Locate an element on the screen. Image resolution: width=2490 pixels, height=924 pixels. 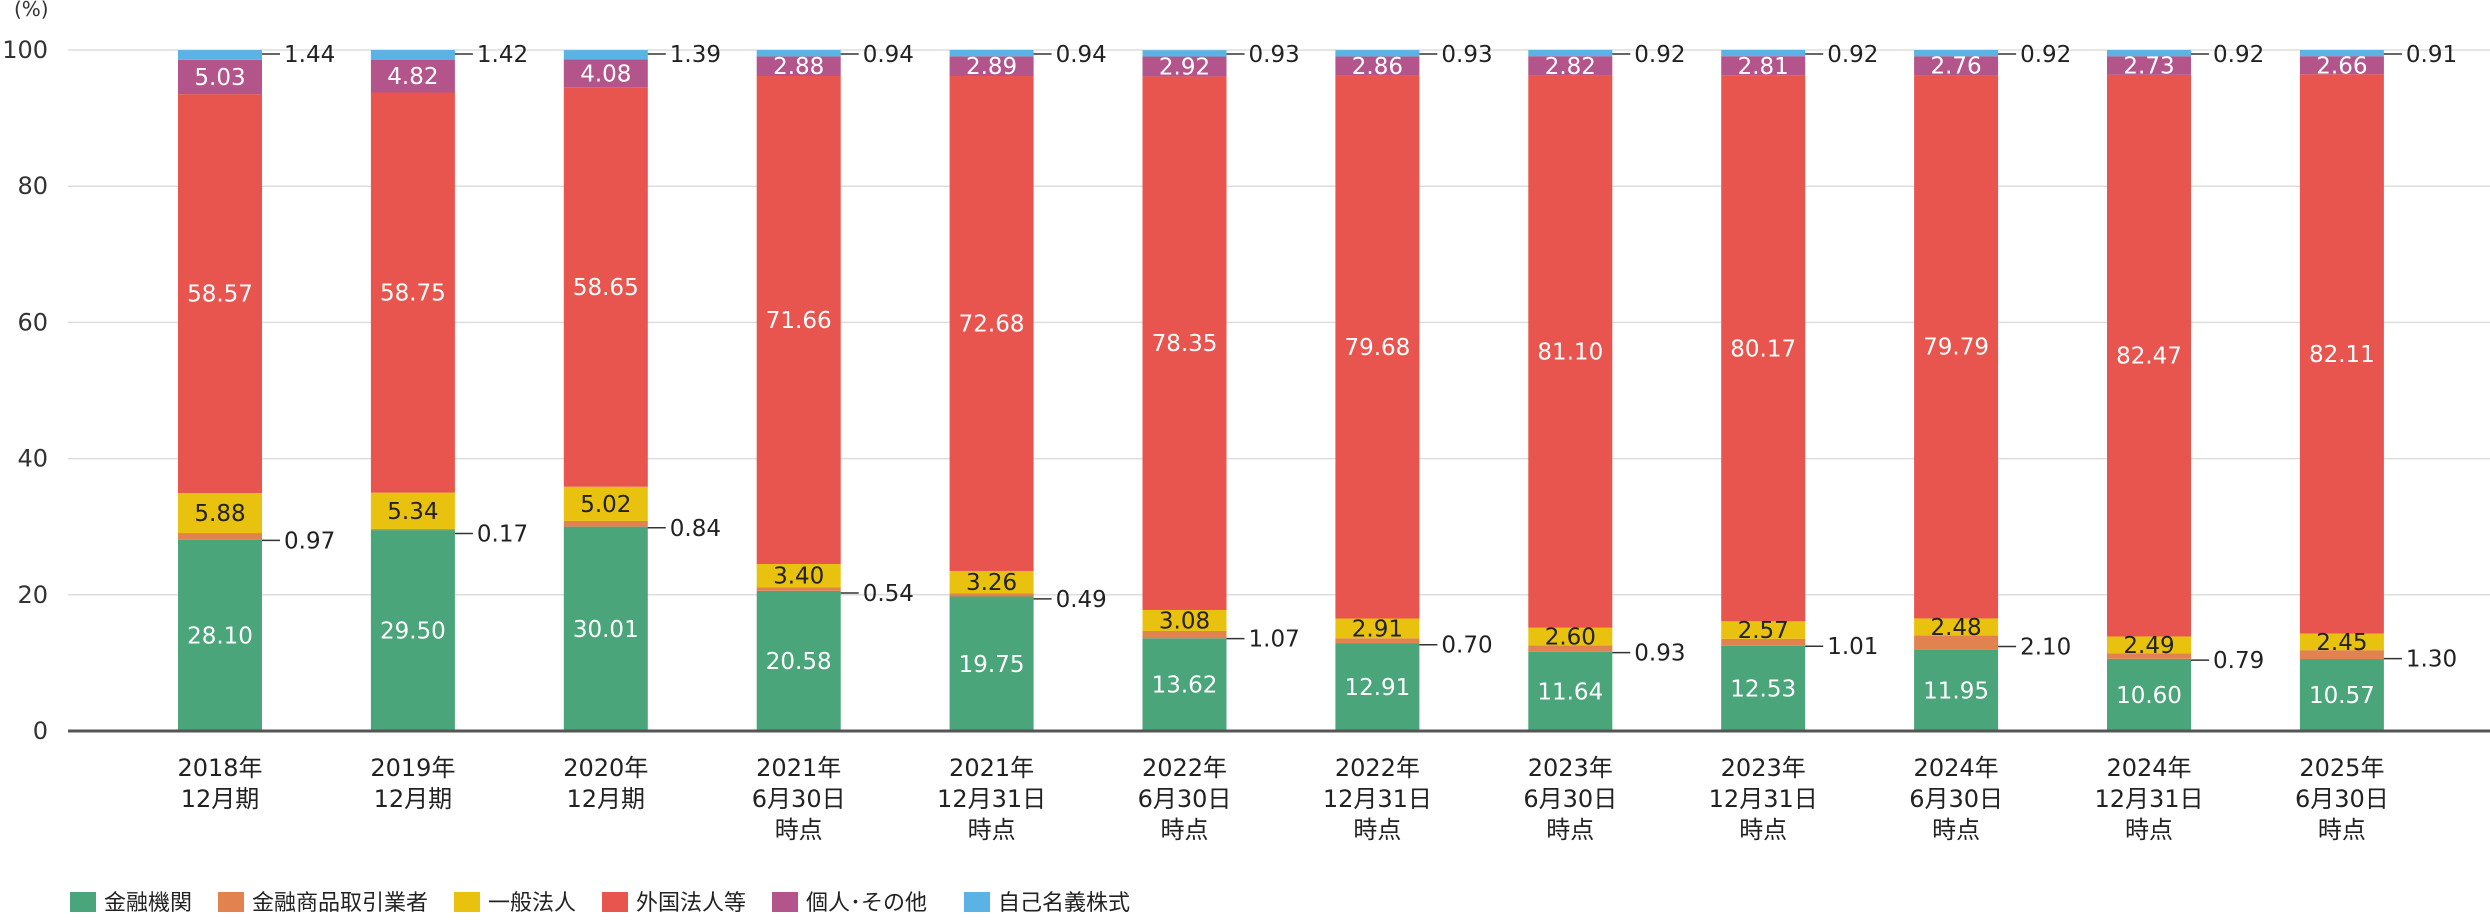
data-label: 2.45 is located at coordinates (2341, 643).